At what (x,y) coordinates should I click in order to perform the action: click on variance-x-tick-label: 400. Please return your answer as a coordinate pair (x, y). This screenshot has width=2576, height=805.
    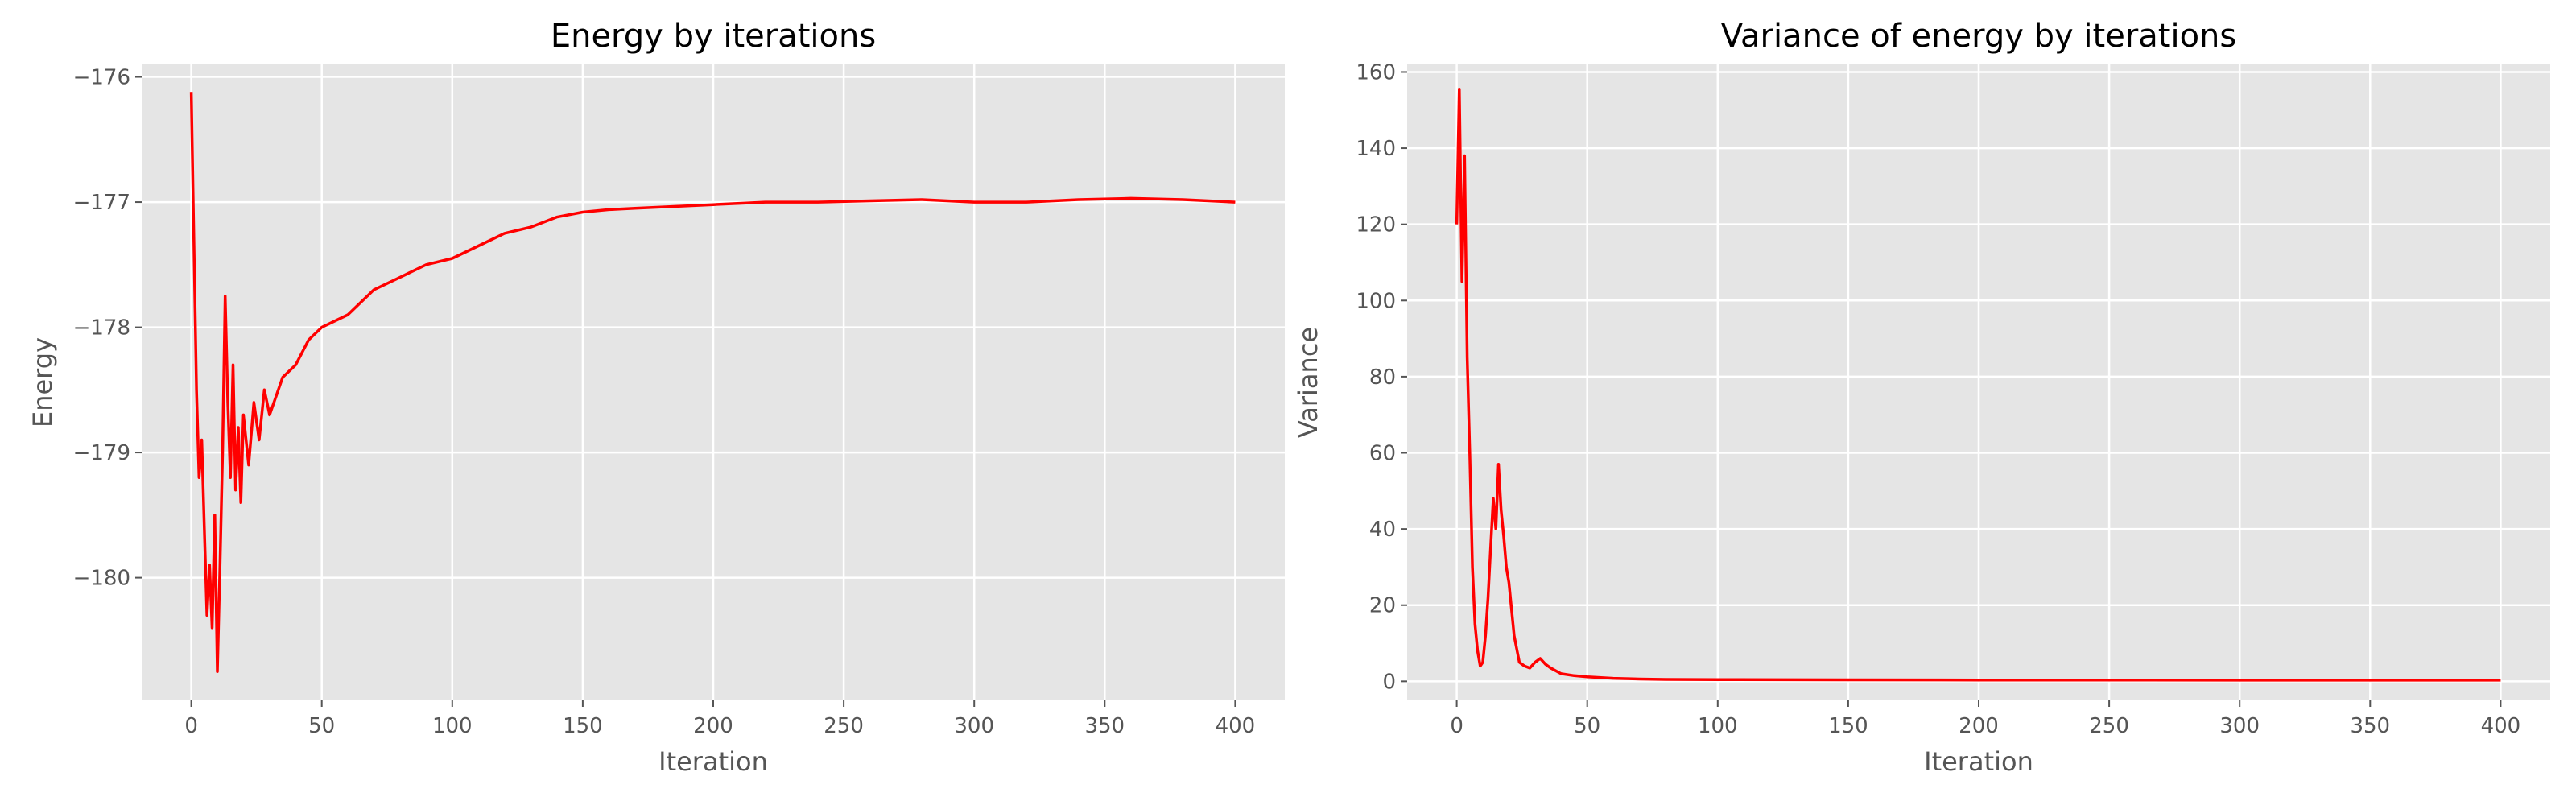
    Looking at the image, I should click on (2501, 726).